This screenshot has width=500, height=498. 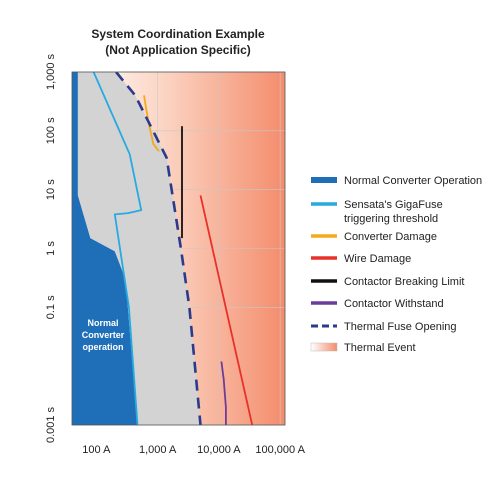 I want to click on legend-item: Normal Converter Operation, so click(x=396, y=181).